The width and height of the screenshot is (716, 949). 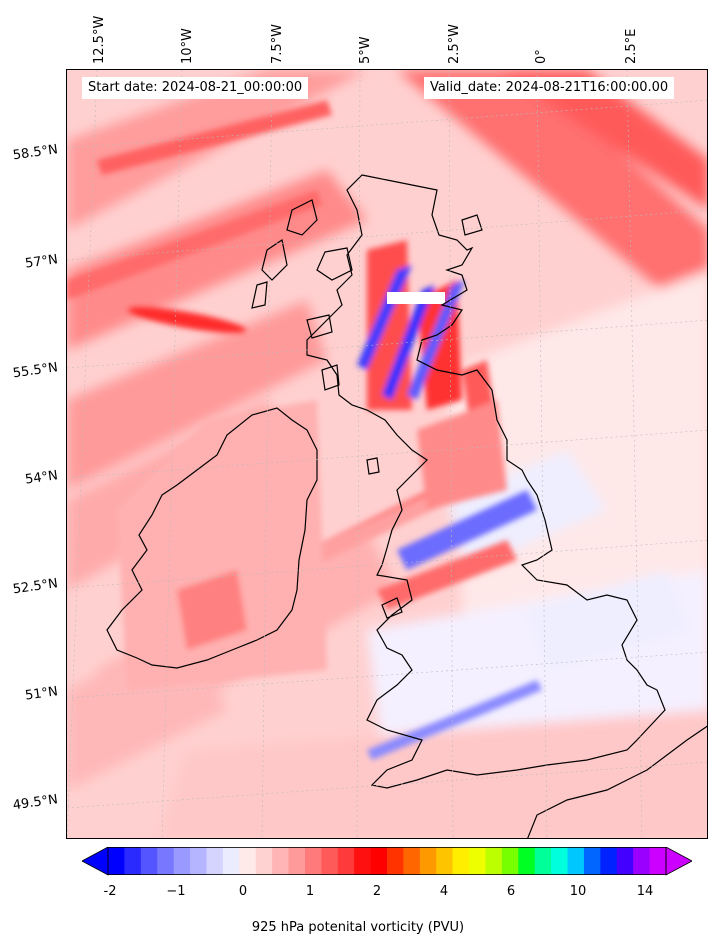 What do you see at coordinates (99, 39) in the screenshot?
I see `lon-label-12-5w: 12.5°W` at bounding box center [99, 39].